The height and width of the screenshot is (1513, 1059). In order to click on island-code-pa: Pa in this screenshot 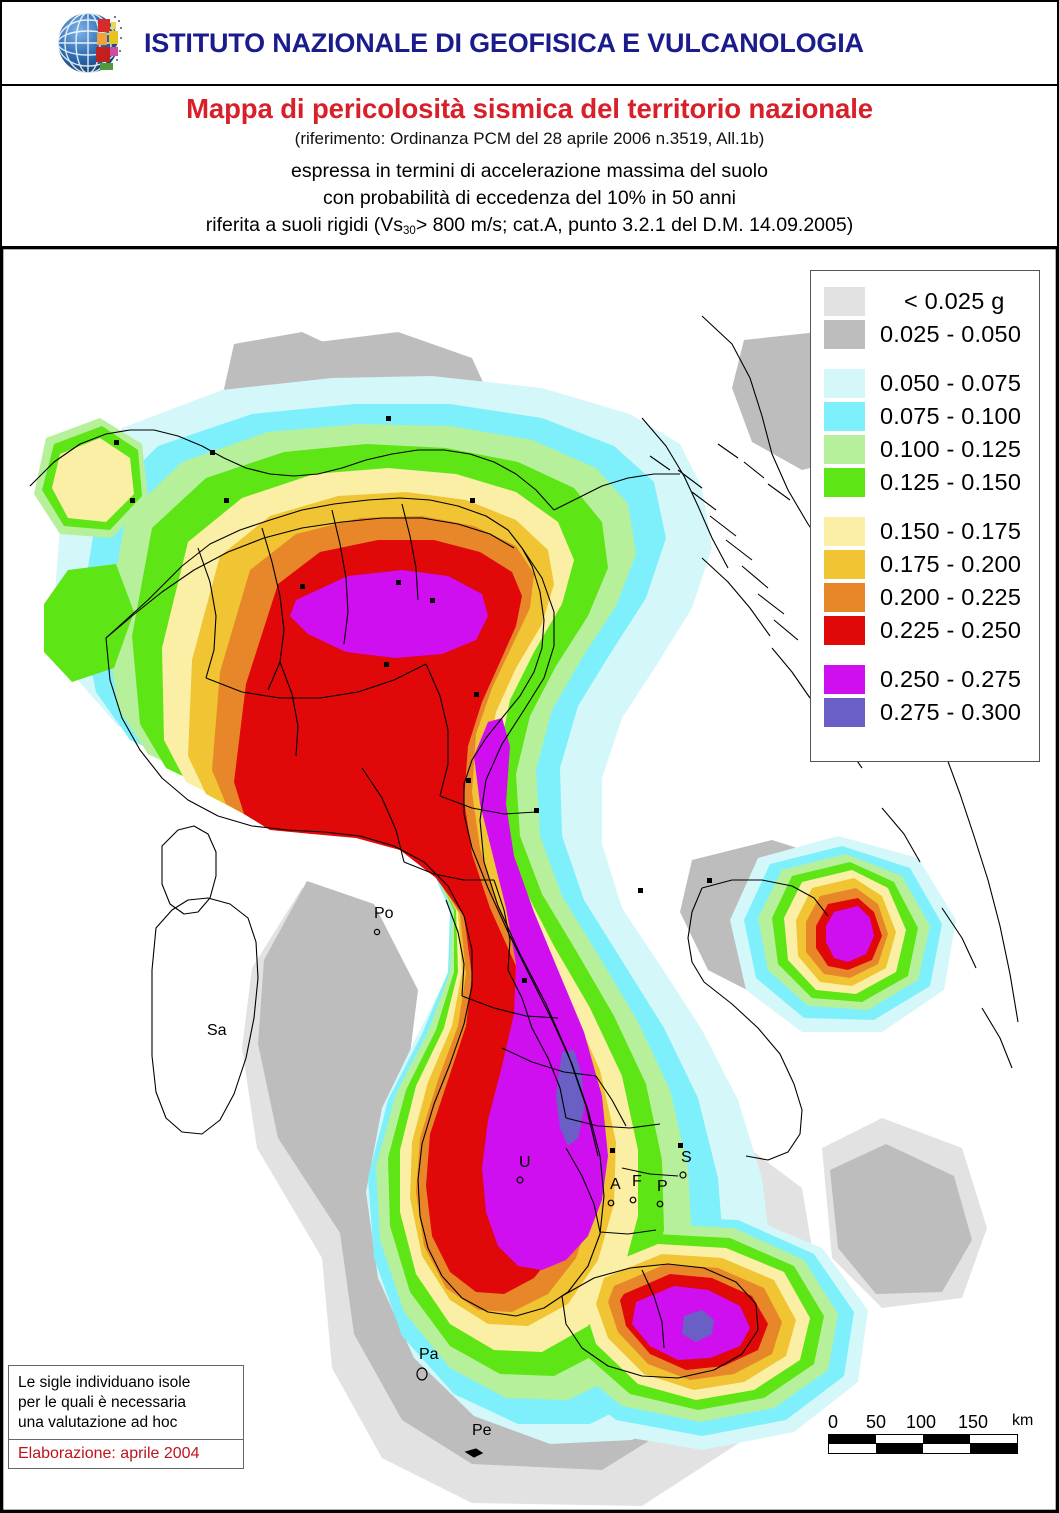, I will do `click(429, 1354)`.